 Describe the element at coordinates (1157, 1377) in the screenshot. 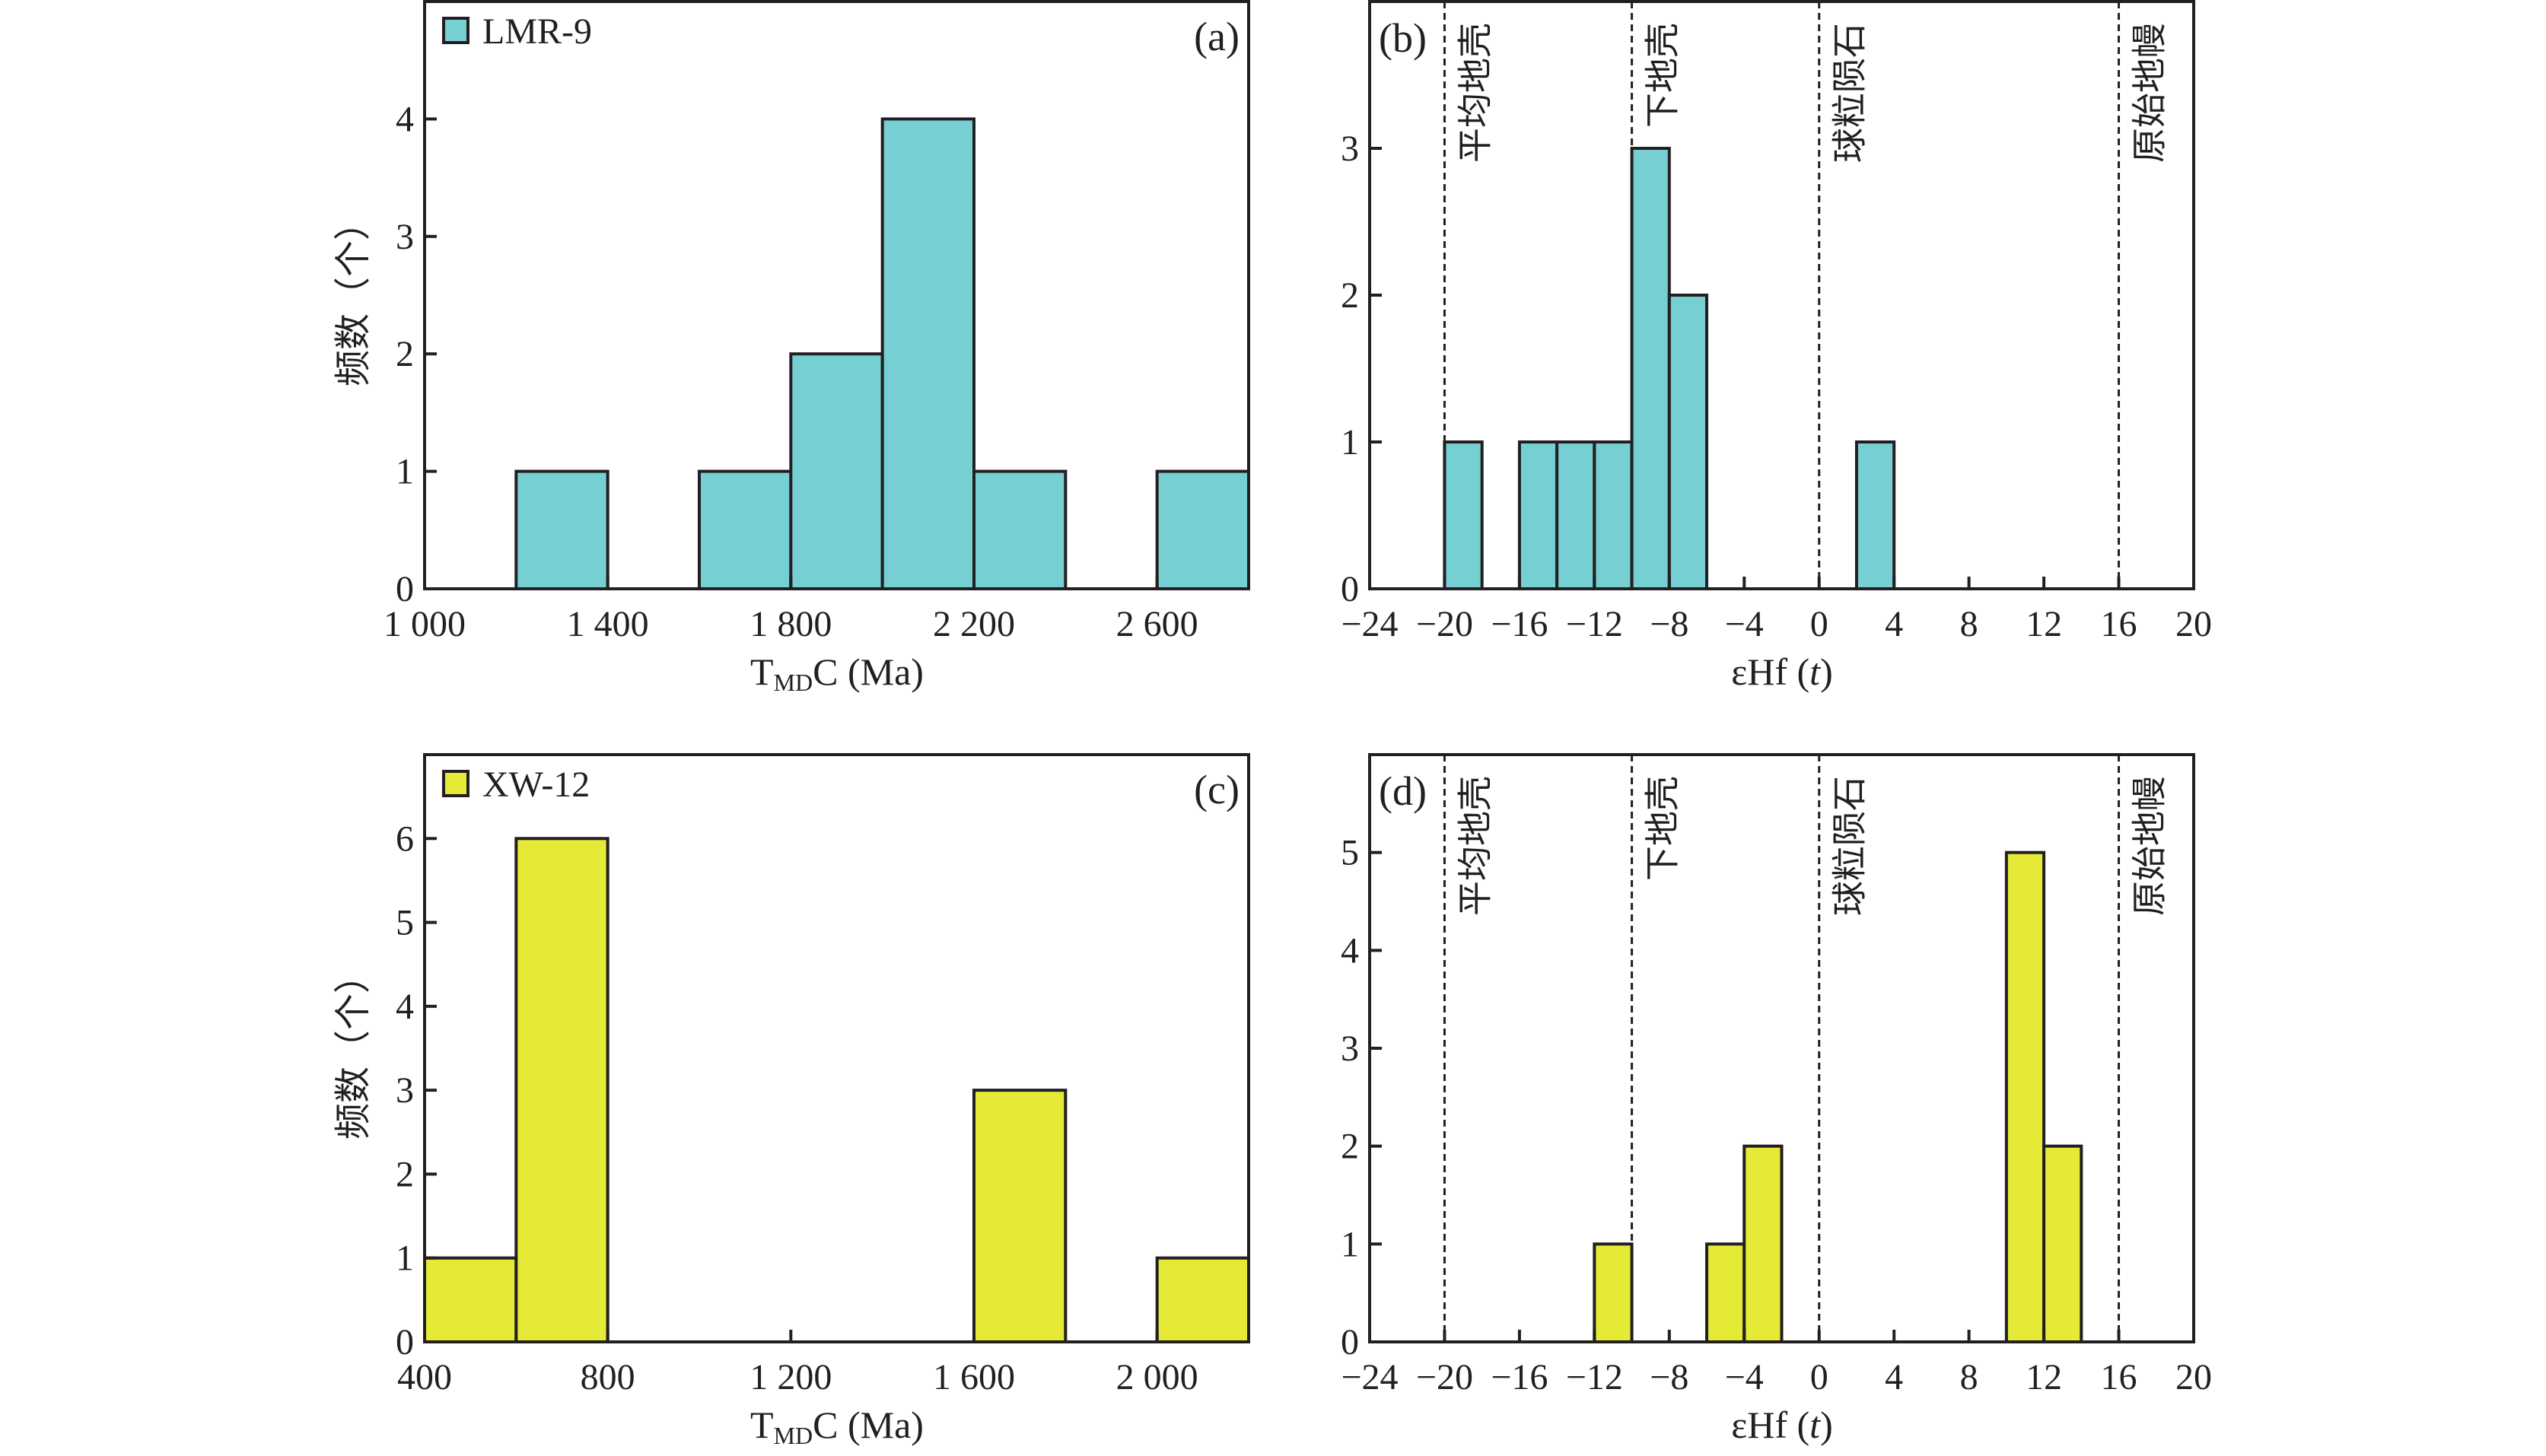

I see `x-tick-label: 2 000` at that location.